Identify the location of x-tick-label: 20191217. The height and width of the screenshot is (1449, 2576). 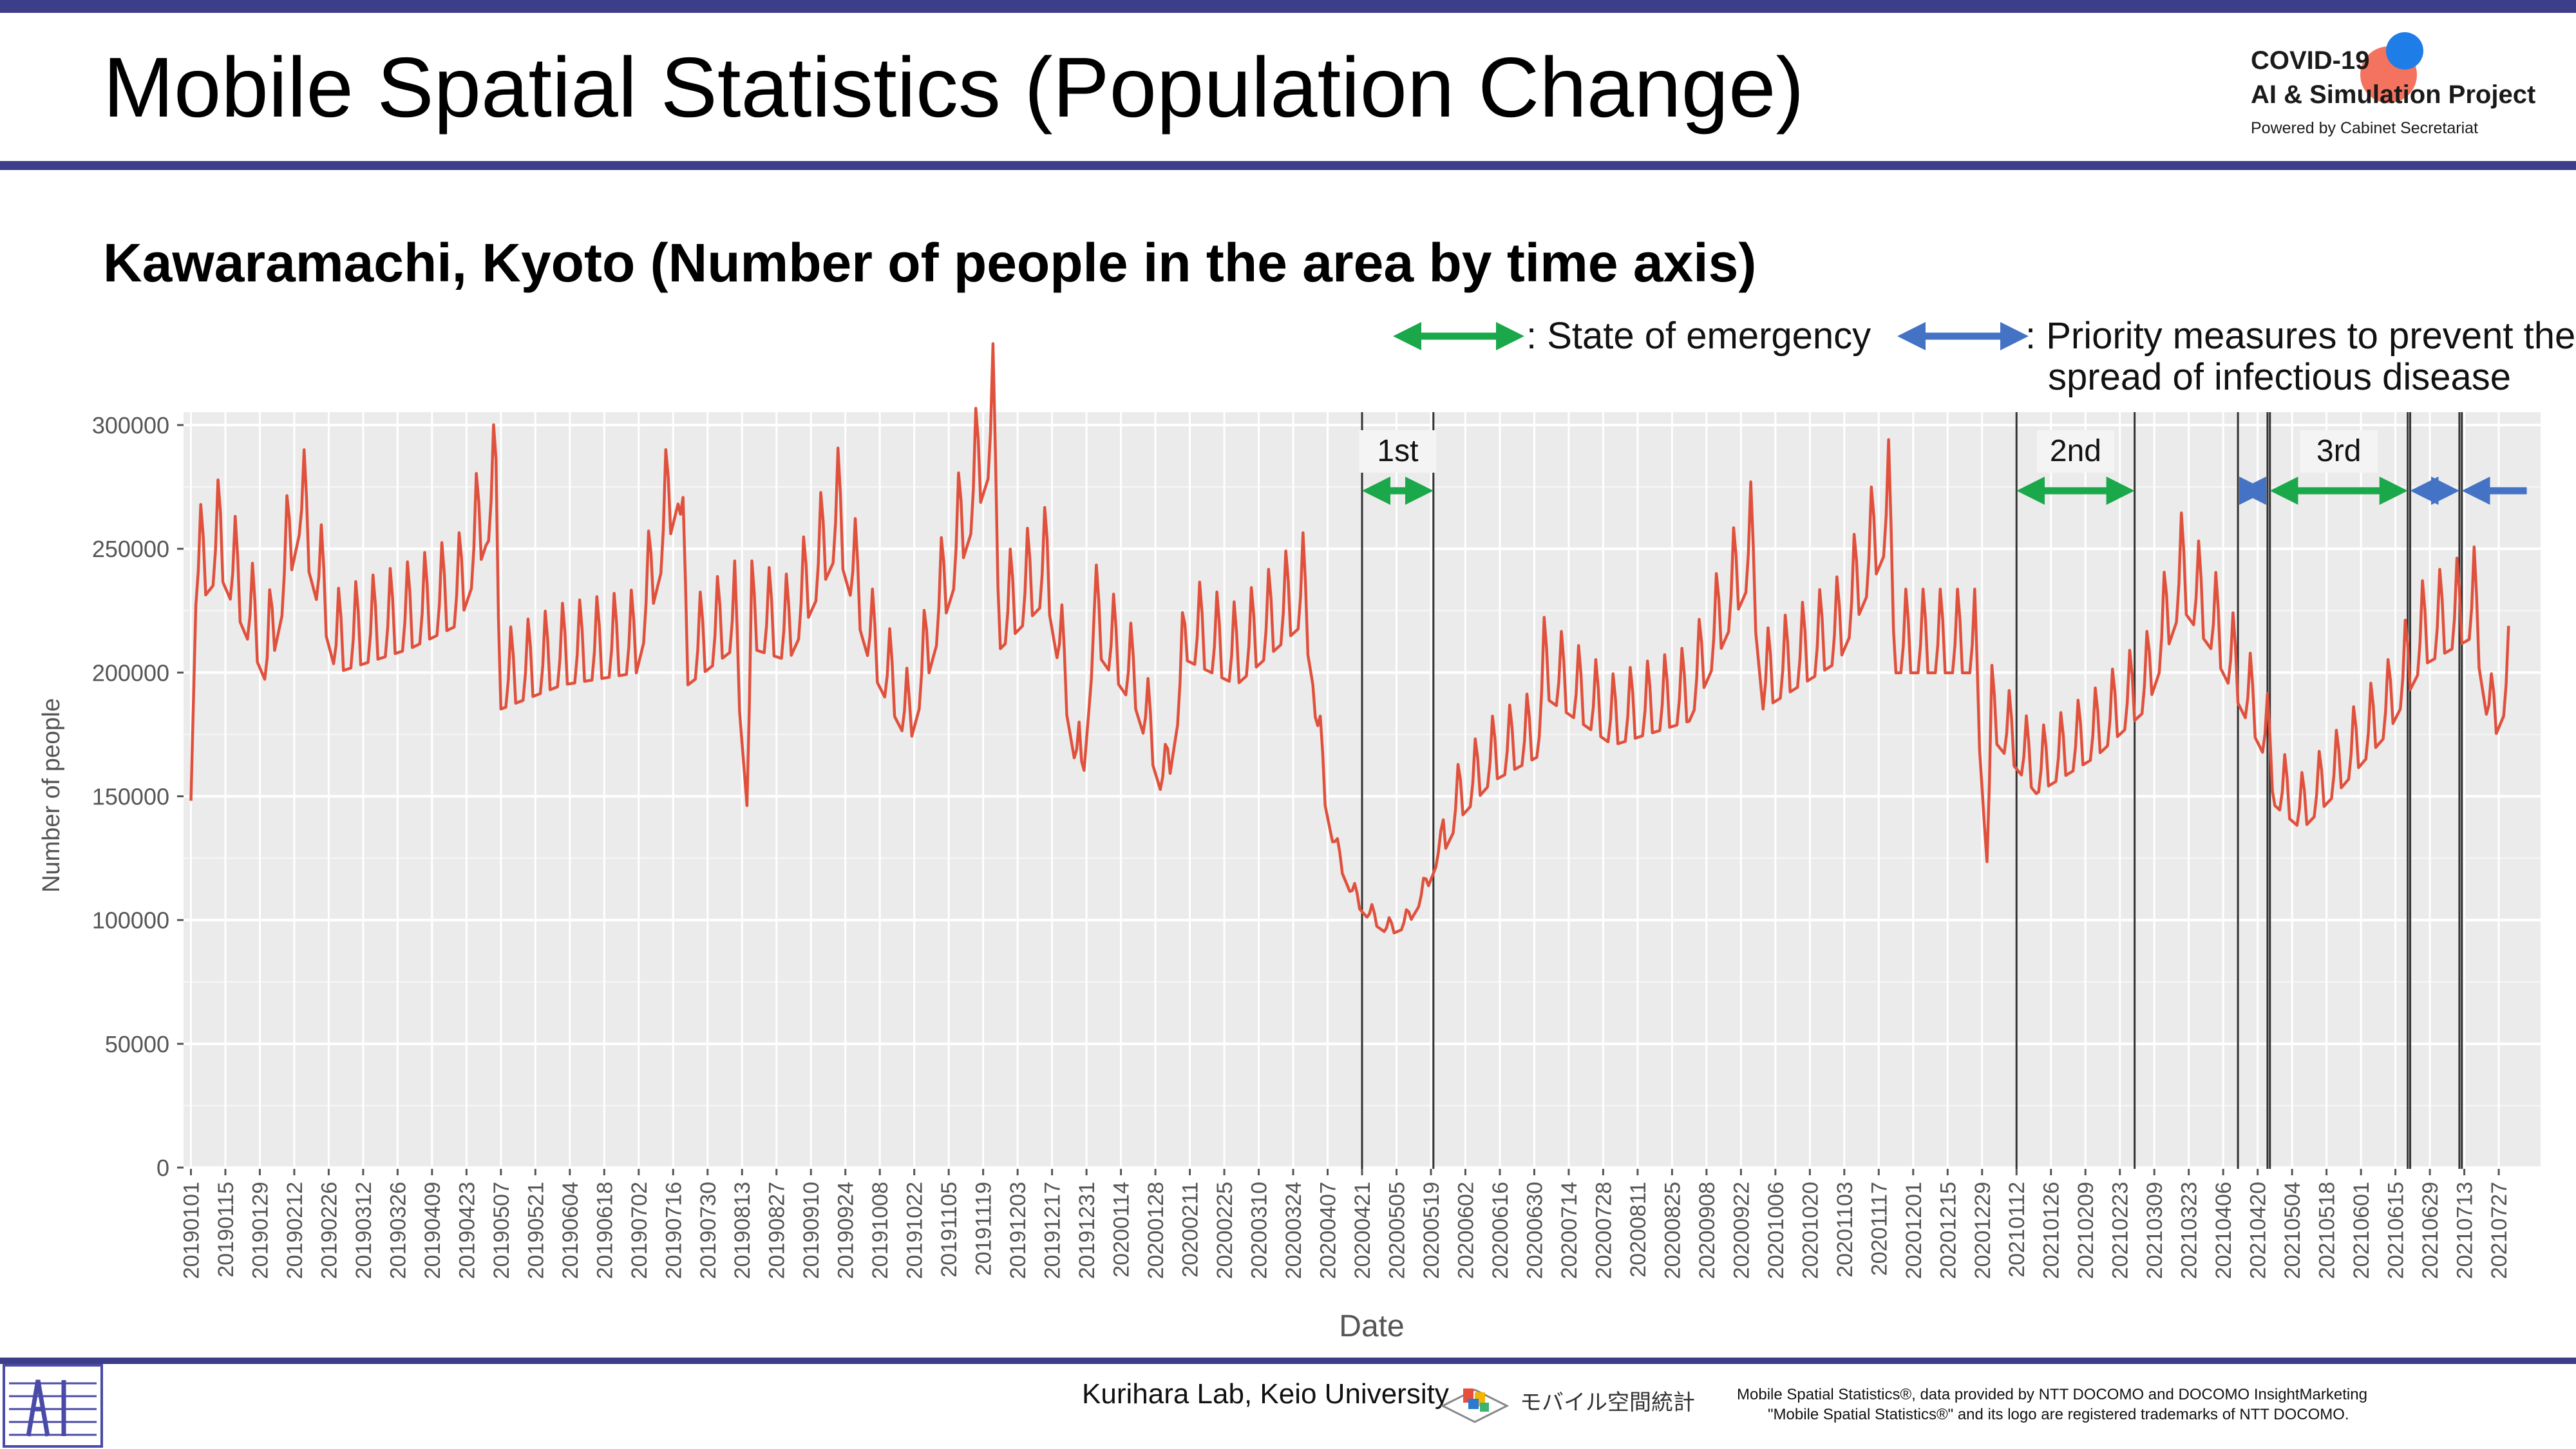
(1053, 1230).